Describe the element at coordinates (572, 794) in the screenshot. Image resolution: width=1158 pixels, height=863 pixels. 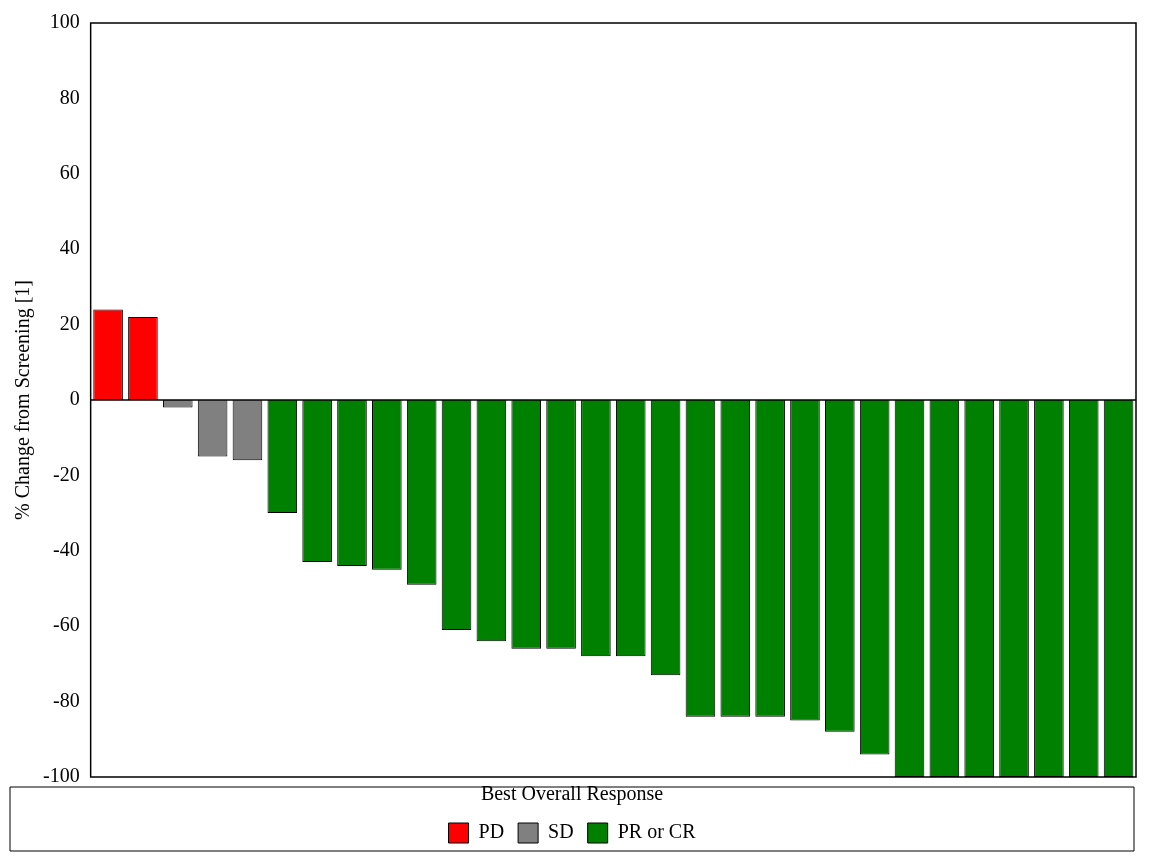
I see `legend-title: Best Overall Response` at that location.